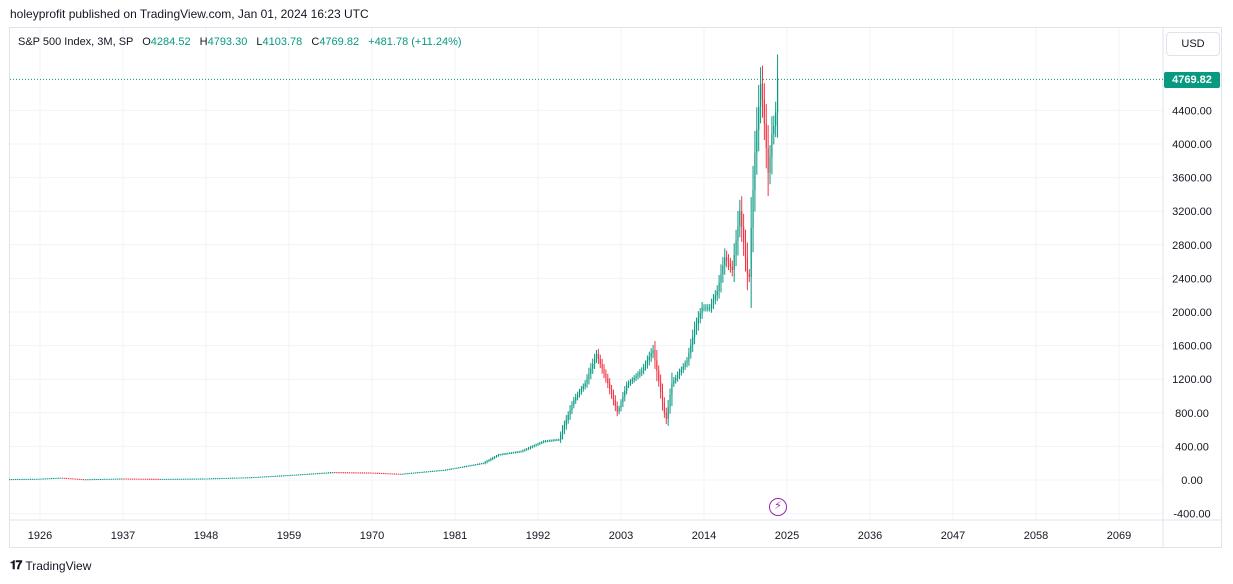  What do you see at coordinates (778, 507) in the screenshot?
I see `lightning-icon: ⚡` at bounding box center [778, 507].